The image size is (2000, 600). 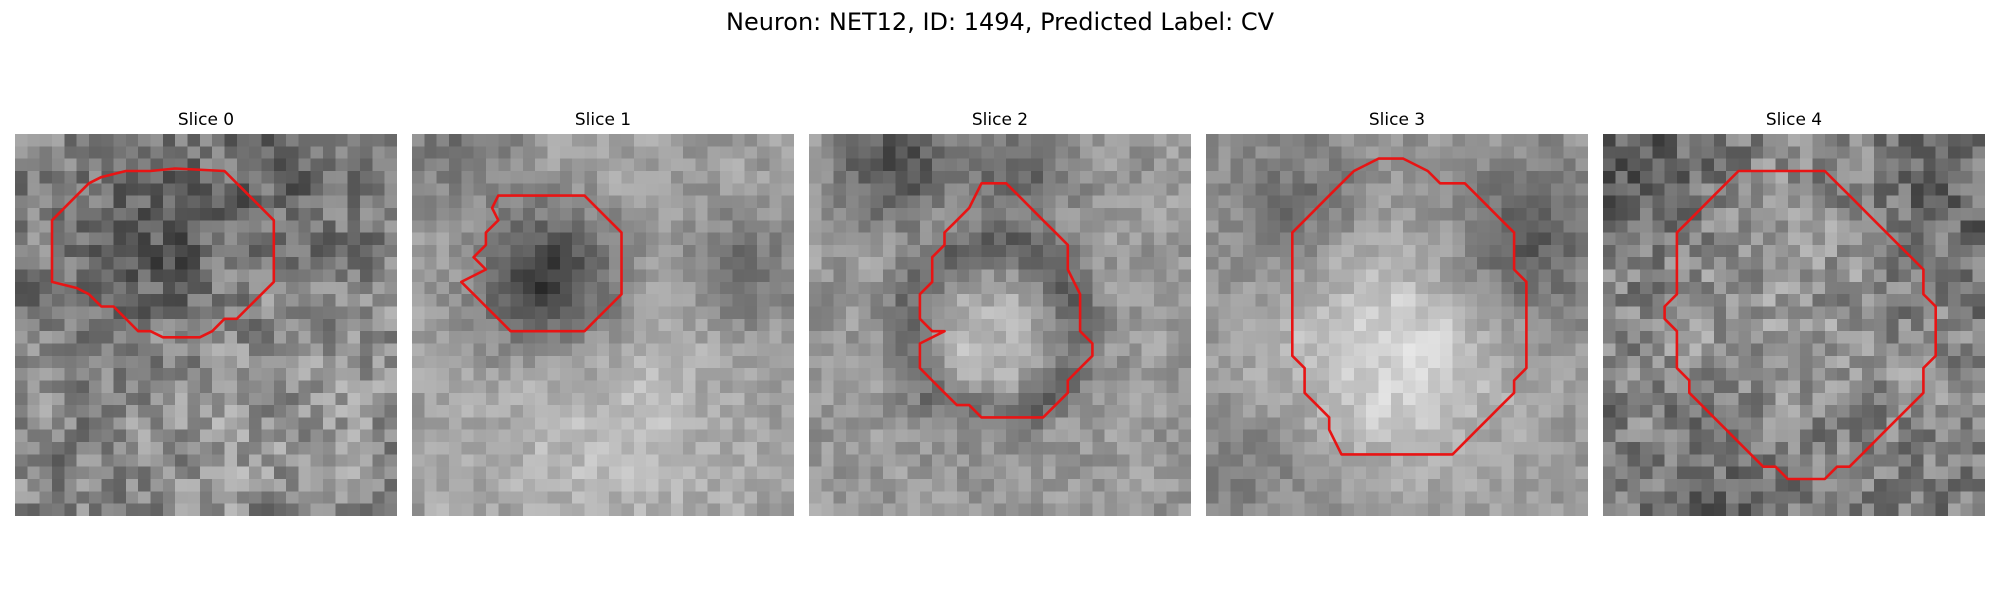 What do you see at coordinates (206, 120) in the screenshot?
I see `slice-0-title: Slice 0` at bounding box center [206, 120].